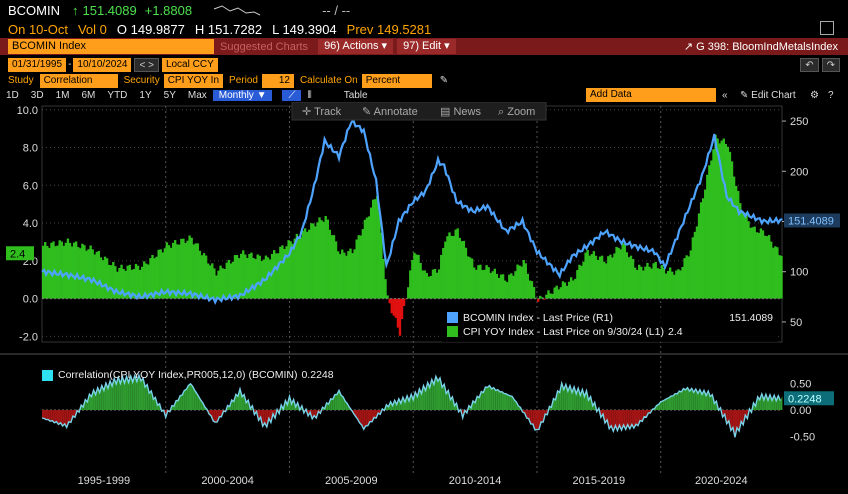  What do you see at coordinates (355, 95) in the screenshot?
I see `table-button: Table` at bounding box center [355, 95].